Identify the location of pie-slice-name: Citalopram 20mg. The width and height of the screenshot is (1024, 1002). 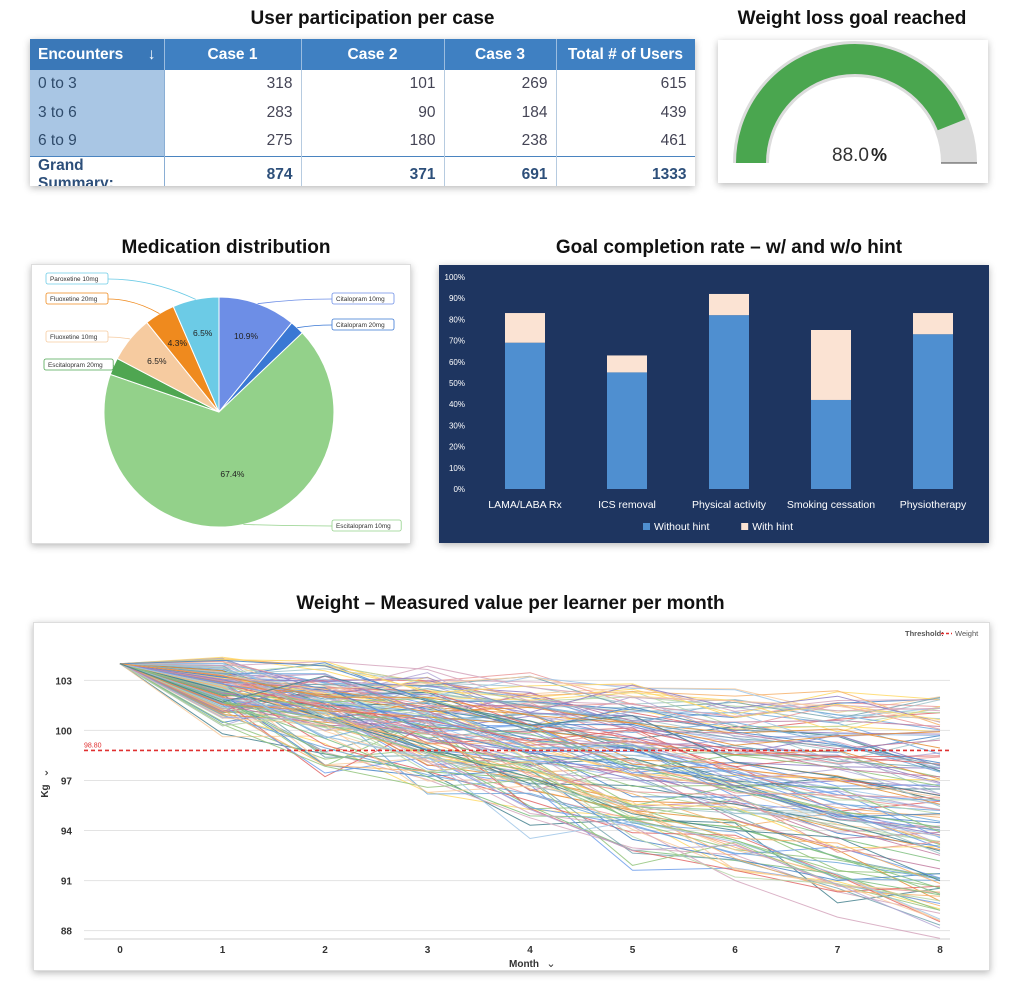
(360, 325).